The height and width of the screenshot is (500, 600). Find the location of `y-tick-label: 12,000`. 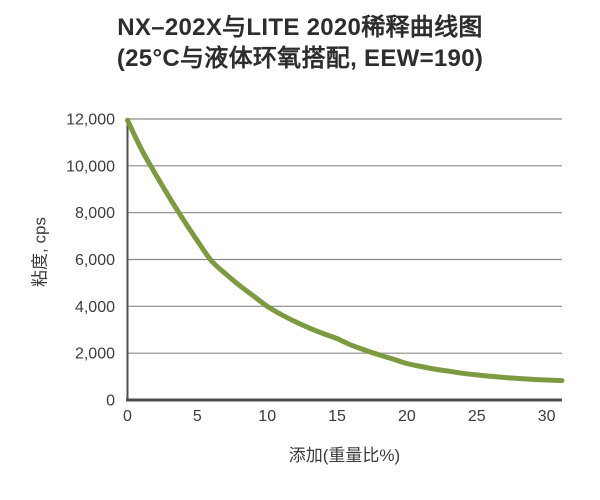

y-tick-label: 12,000 is located at coordinates (90, 120).